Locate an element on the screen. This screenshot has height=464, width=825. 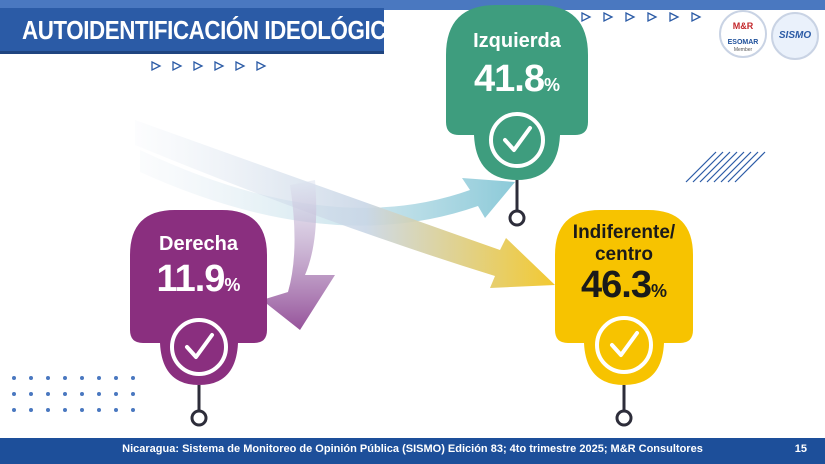
value-unit-derecha: % is located at coordinates (232, 285).